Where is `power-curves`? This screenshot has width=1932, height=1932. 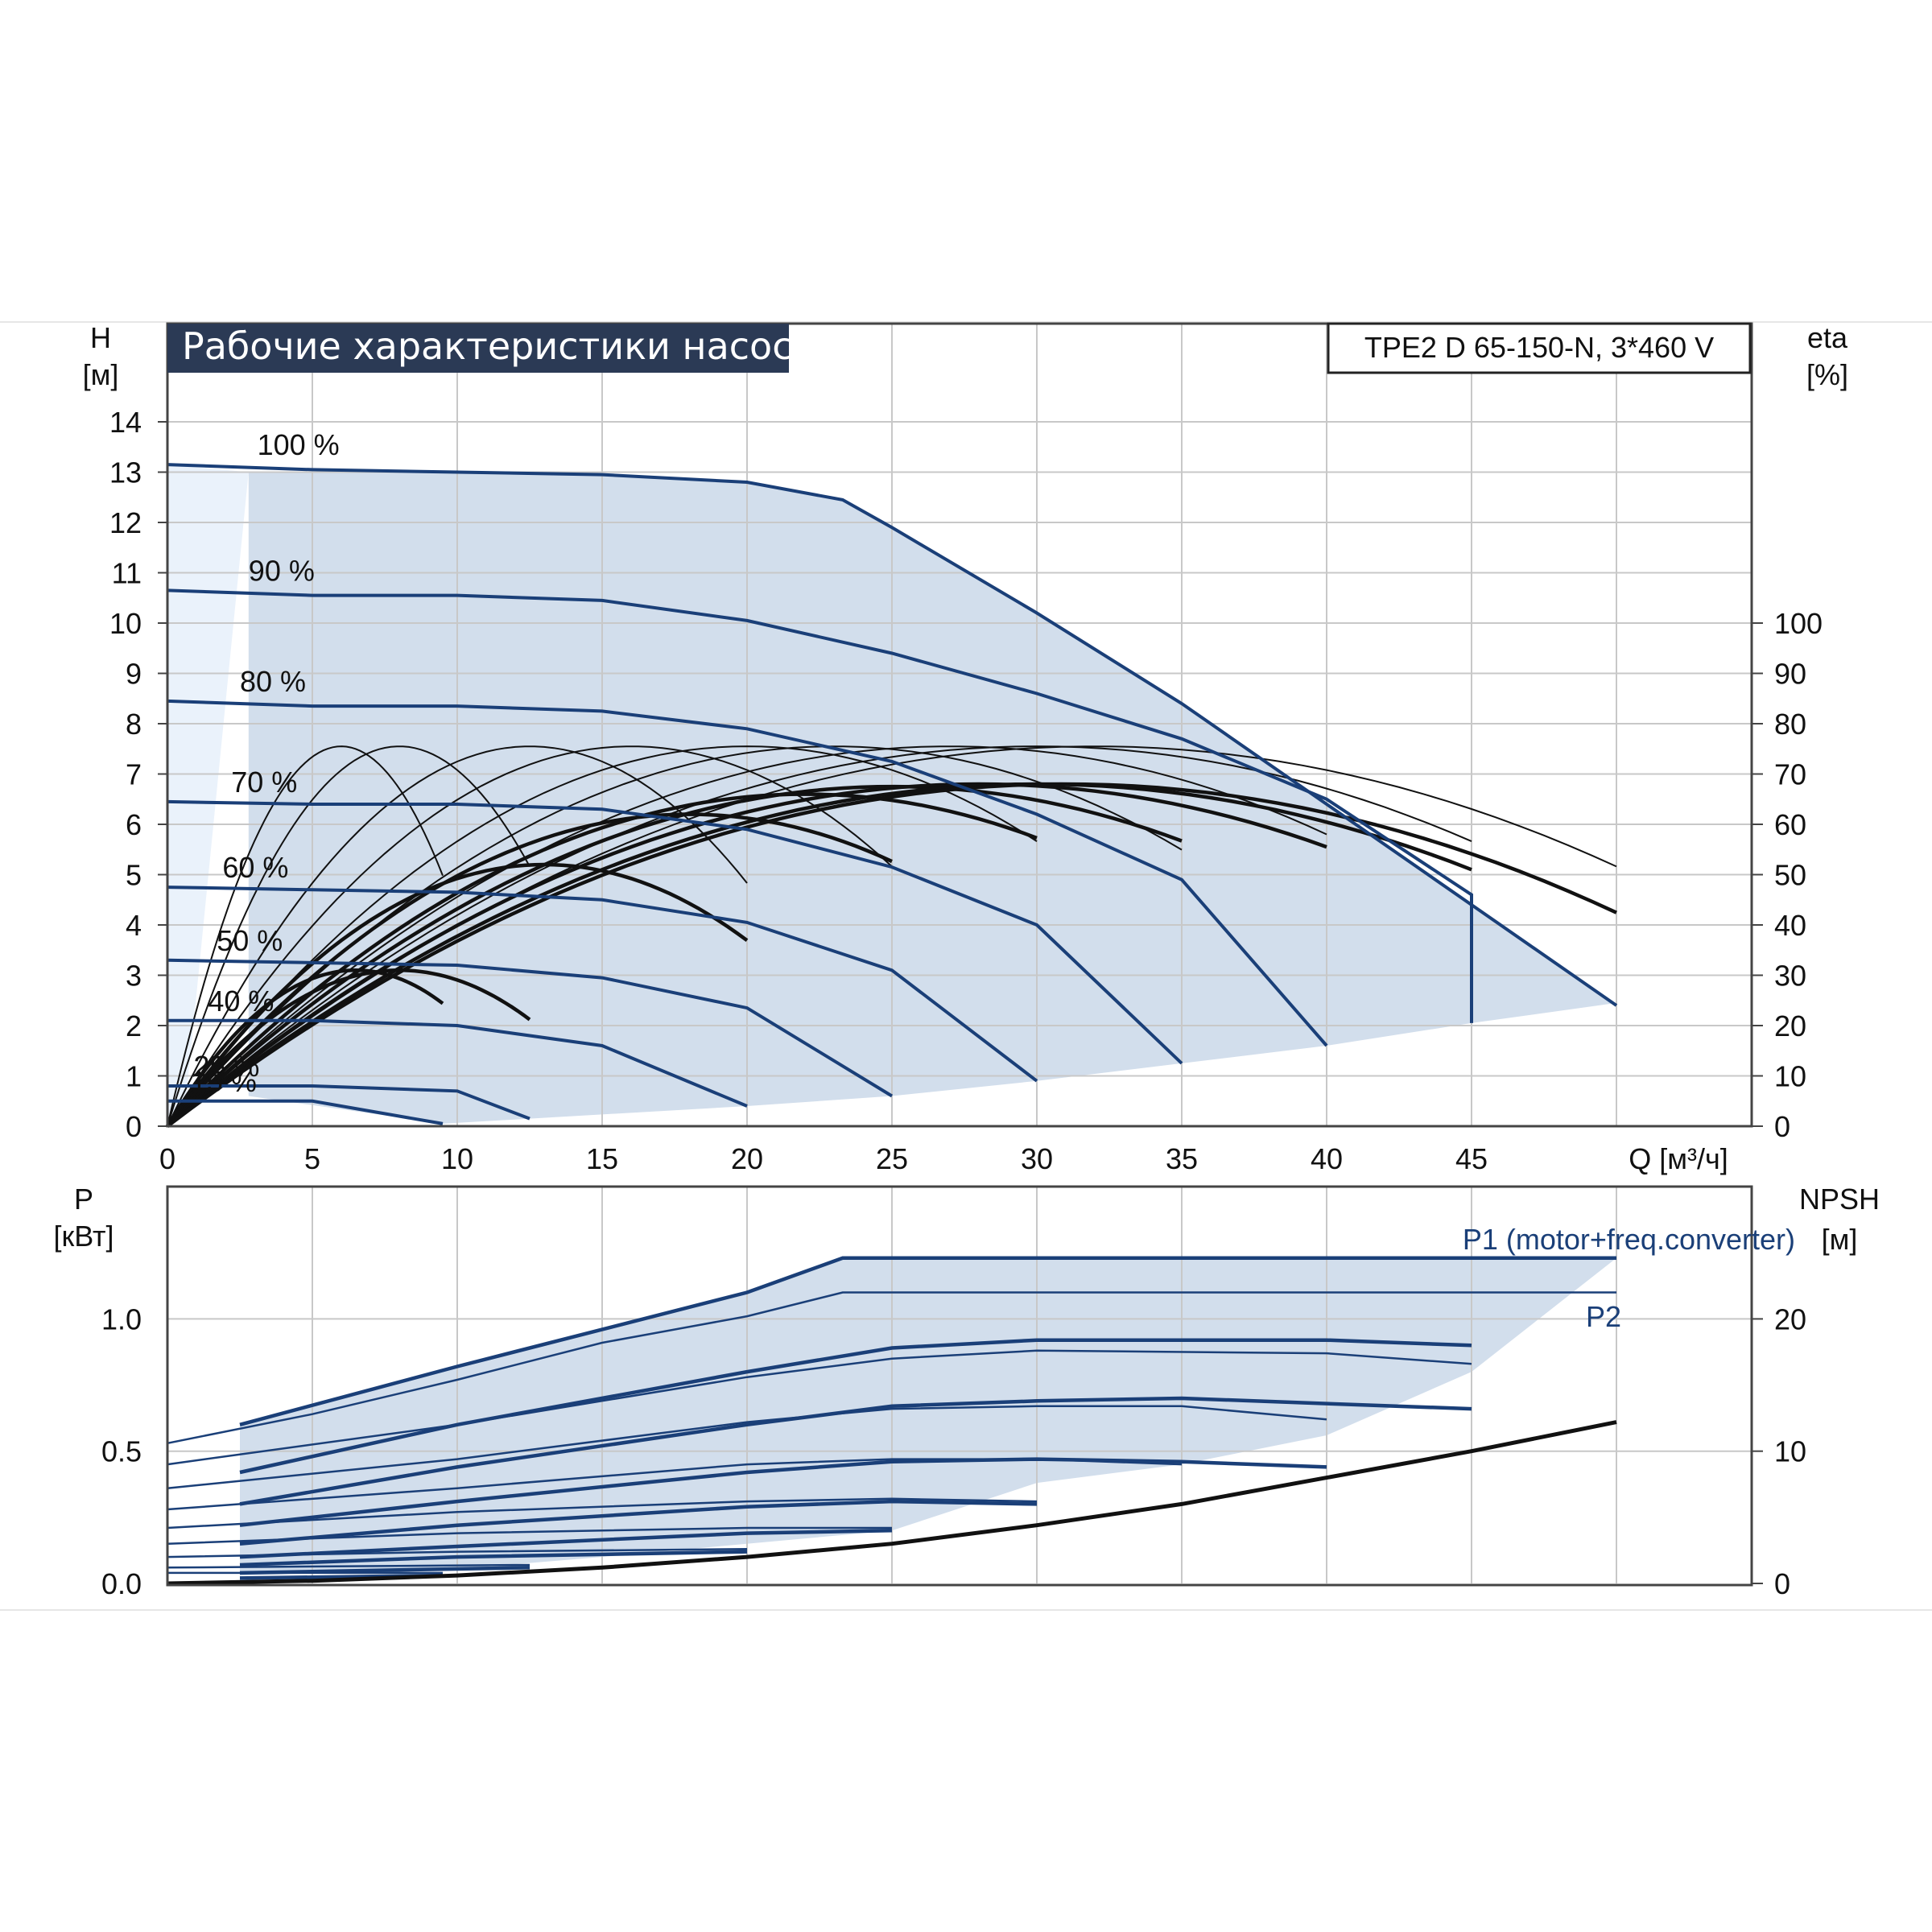 power-curves is located at coordinates (892, 1421).